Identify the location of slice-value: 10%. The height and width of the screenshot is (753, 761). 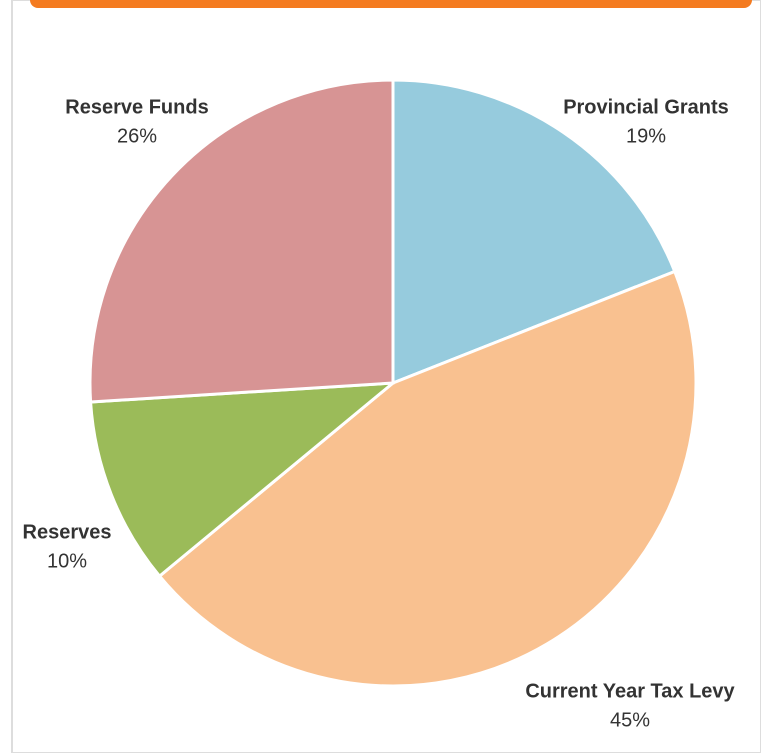
(67, 561).